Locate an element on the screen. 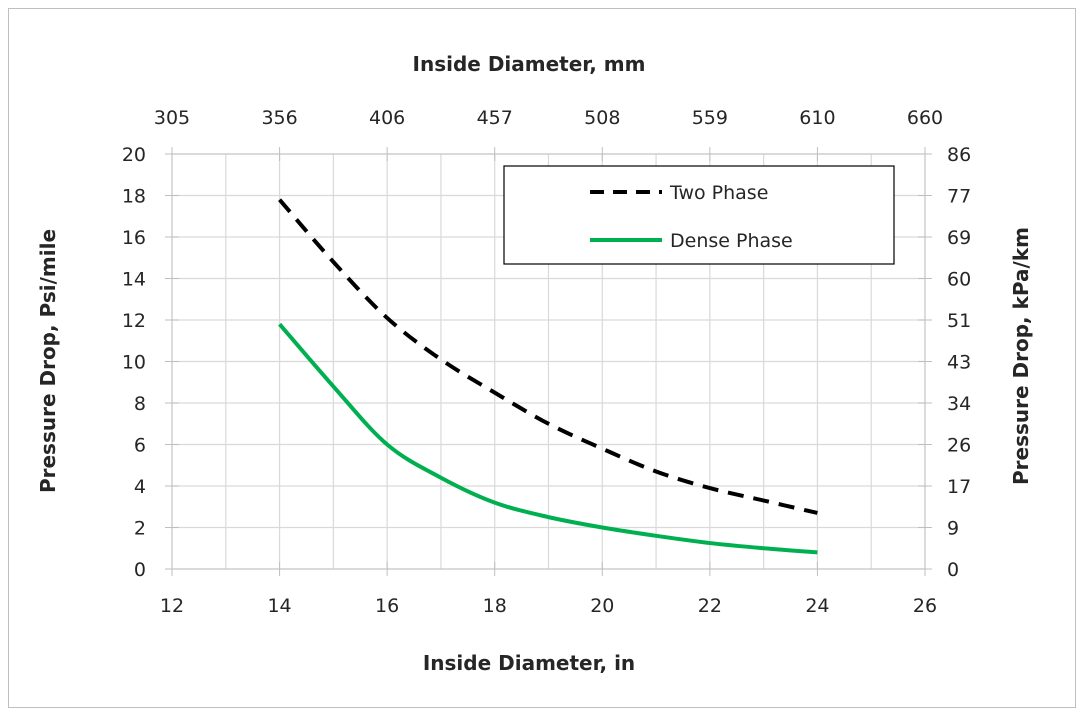 The width and height of the screenshot is (1084, 712). left-y-tick-label: 18 is located at coordinates (134, 197).